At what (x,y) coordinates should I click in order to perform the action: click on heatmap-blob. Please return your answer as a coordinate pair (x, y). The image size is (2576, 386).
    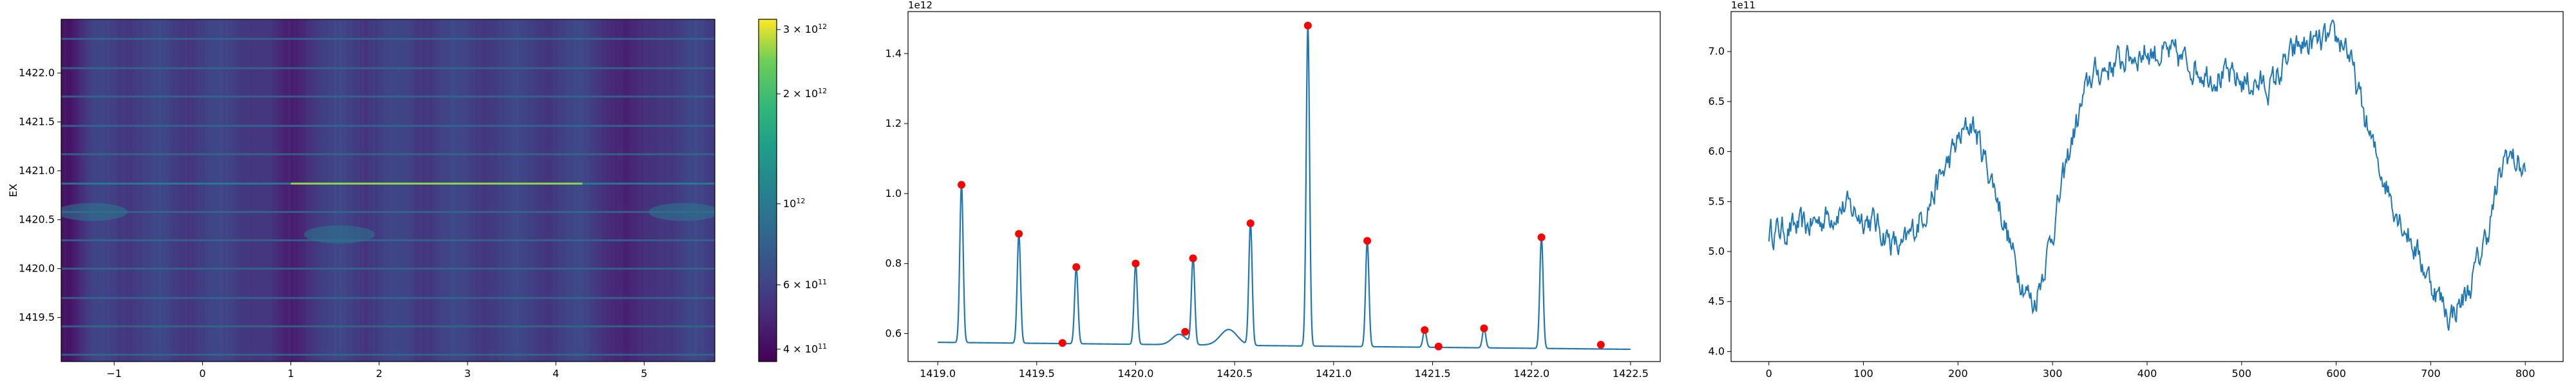
    Looking at the image, I should click on (95, 212).